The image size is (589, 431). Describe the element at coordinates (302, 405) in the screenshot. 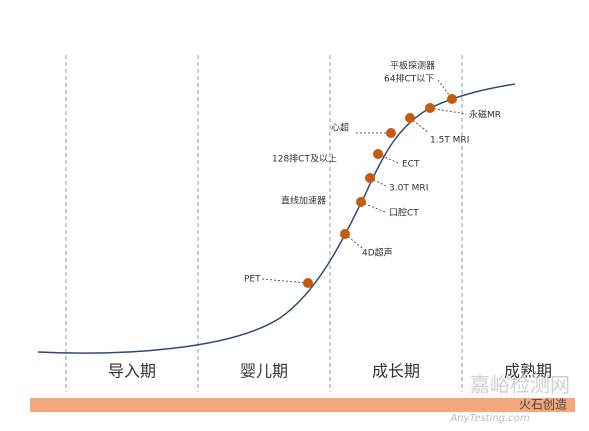

I see `timeline-bar` at that location.